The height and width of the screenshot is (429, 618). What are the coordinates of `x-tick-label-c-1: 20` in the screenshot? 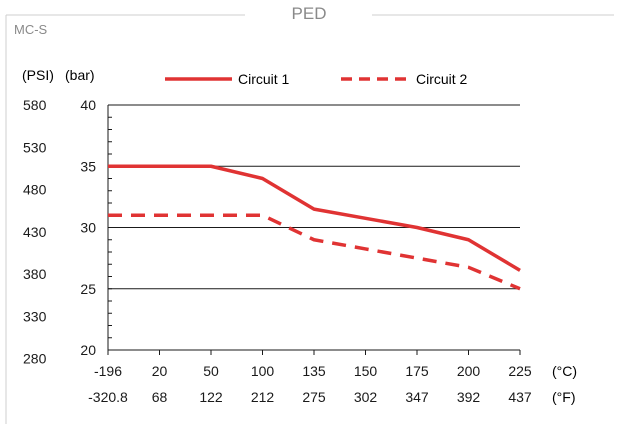 It's located at (160, 371).